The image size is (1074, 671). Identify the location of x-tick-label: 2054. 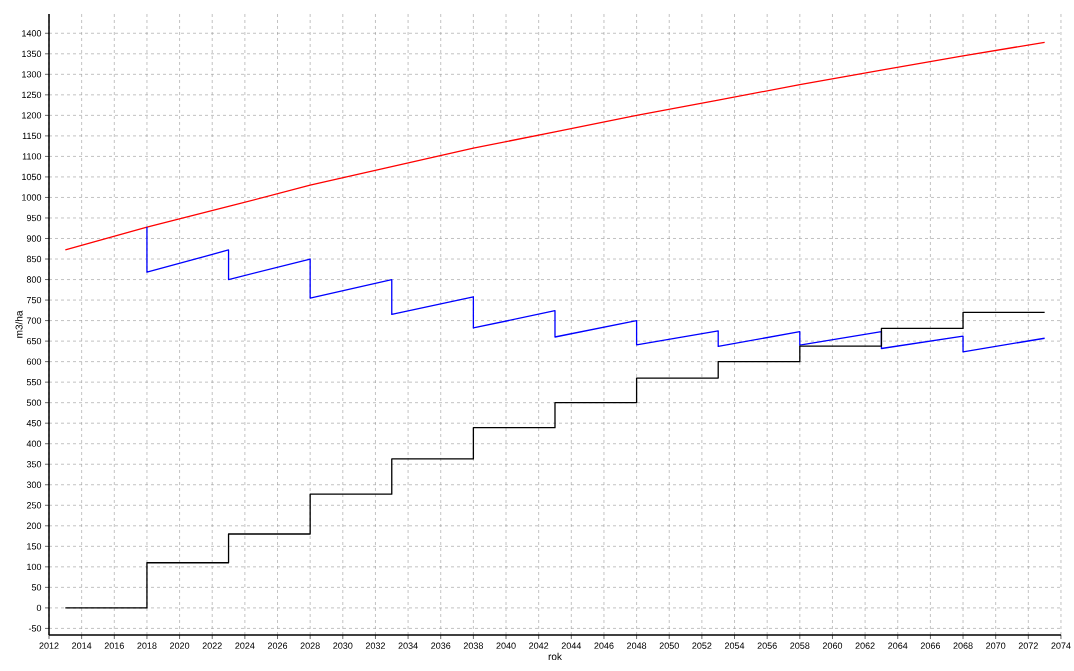
(734, 645).